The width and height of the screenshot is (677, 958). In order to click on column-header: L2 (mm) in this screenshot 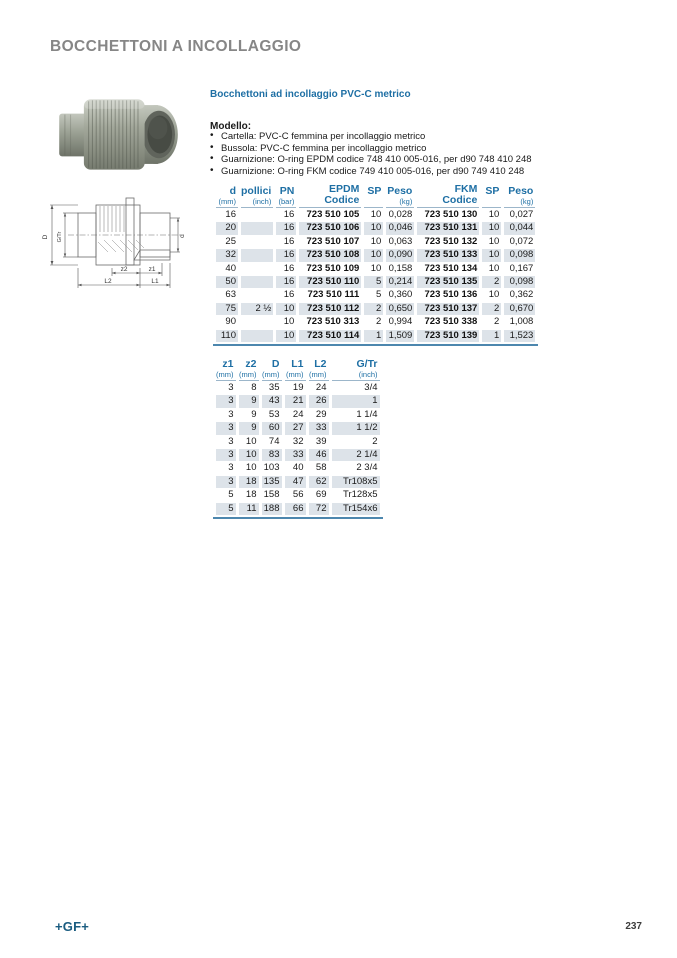, I will do `click(318, 369)`.